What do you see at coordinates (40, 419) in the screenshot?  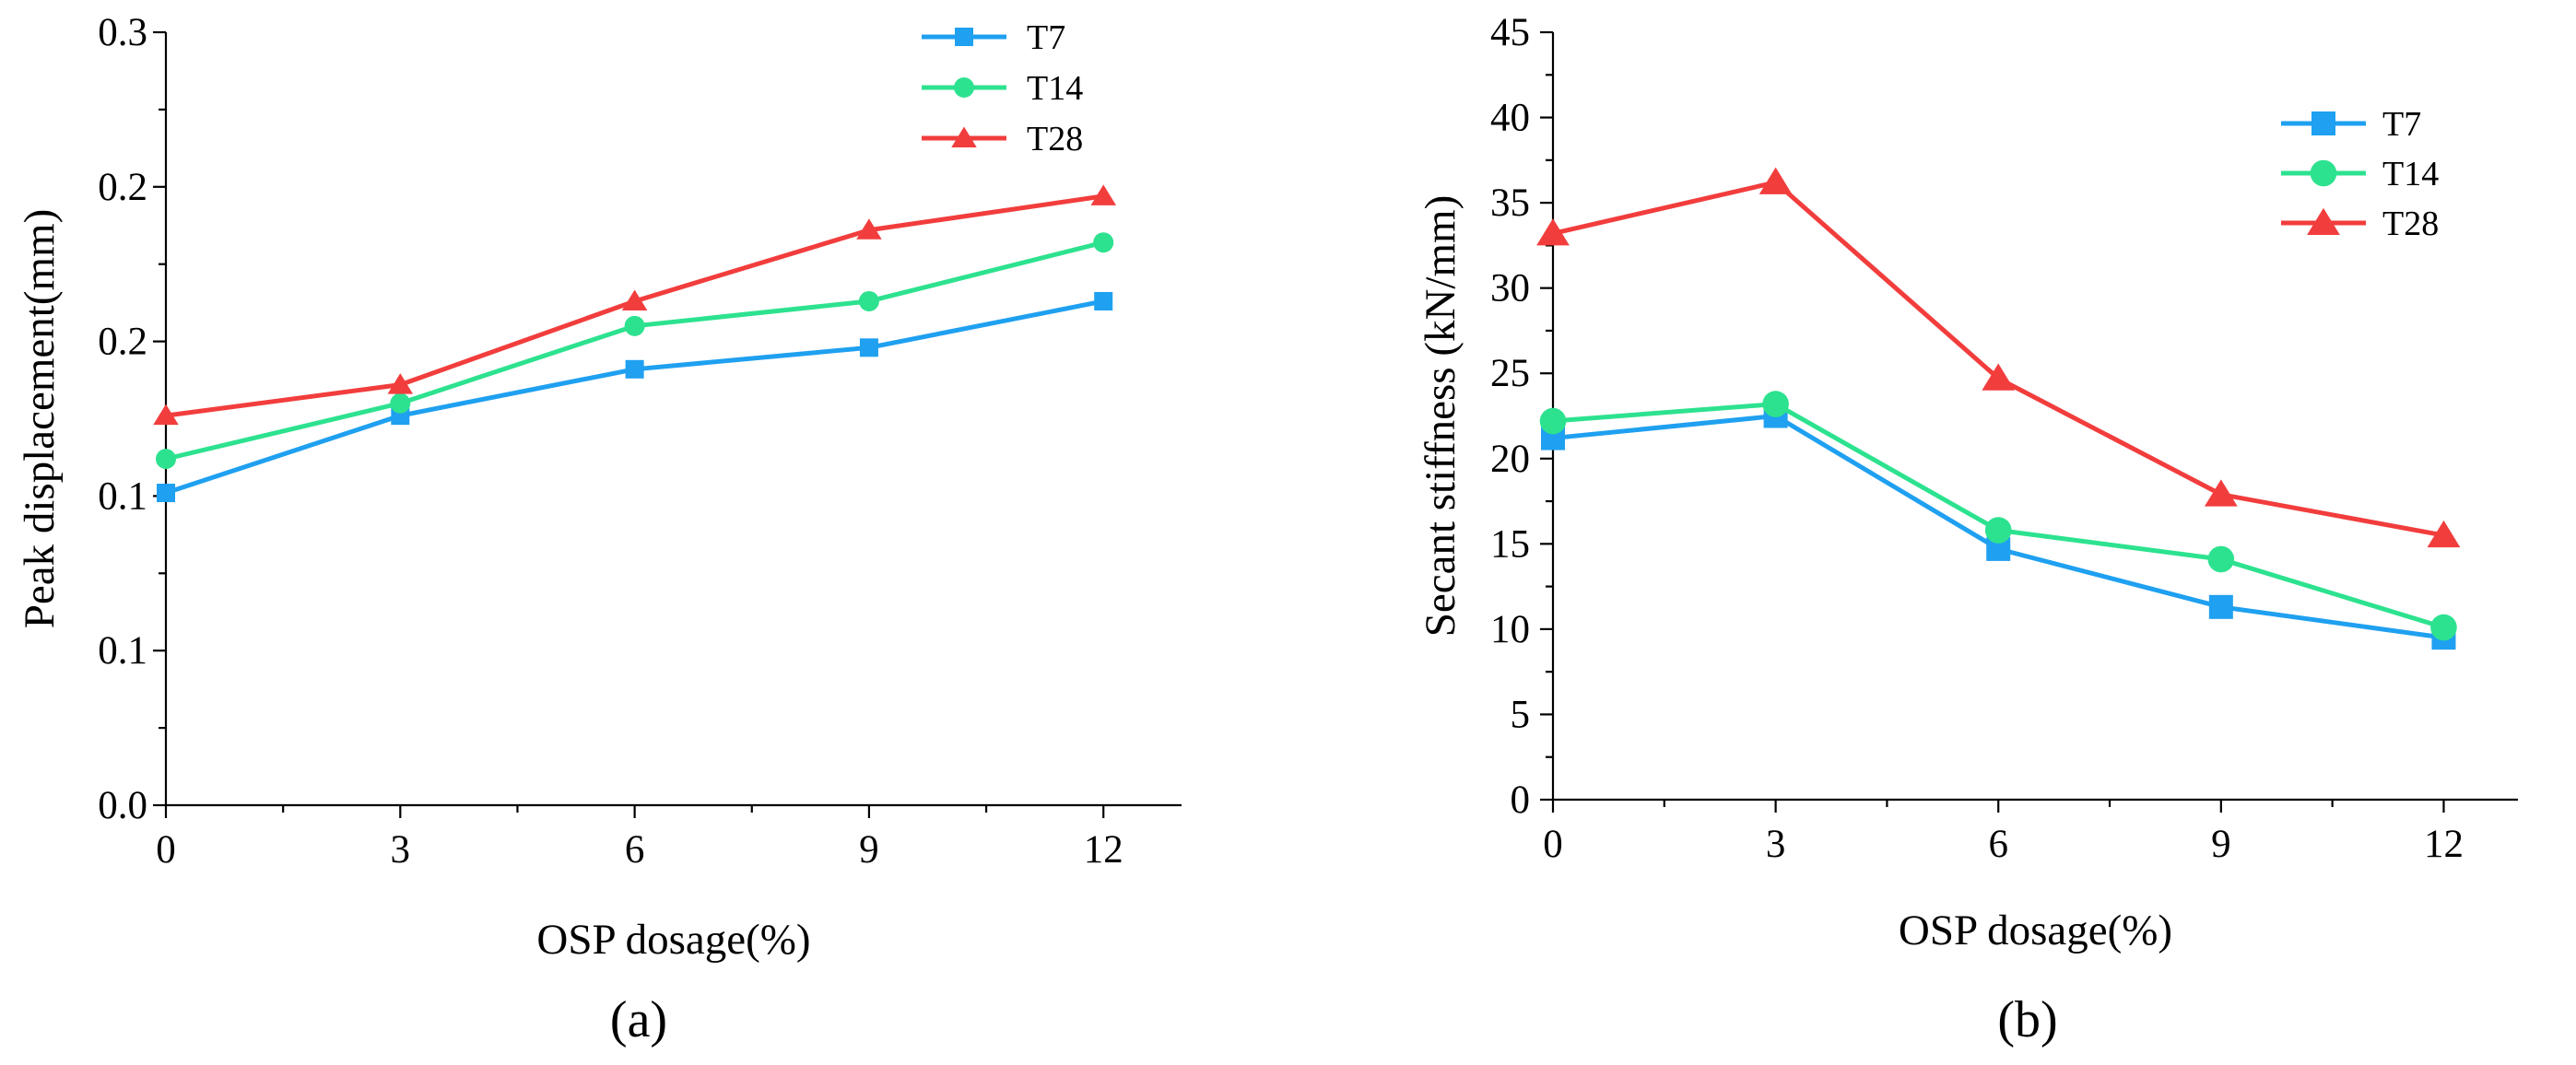 I see `y-axis-title: Peak displacement(mm)` at bounding box center [40, 419].